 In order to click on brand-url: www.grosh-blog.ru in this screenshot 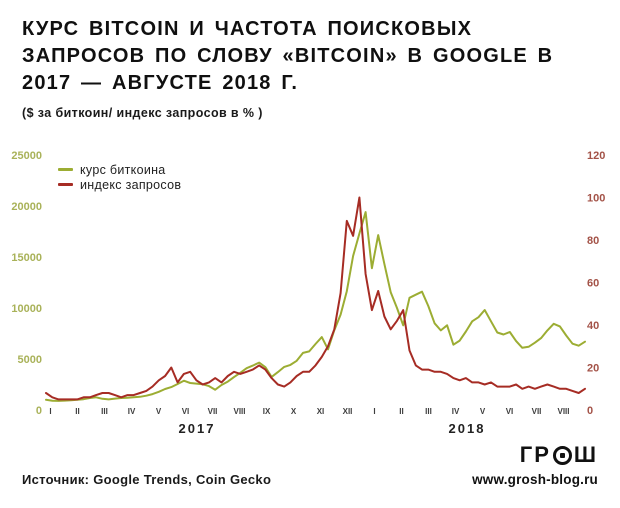, I will do `click(535, 479)`.